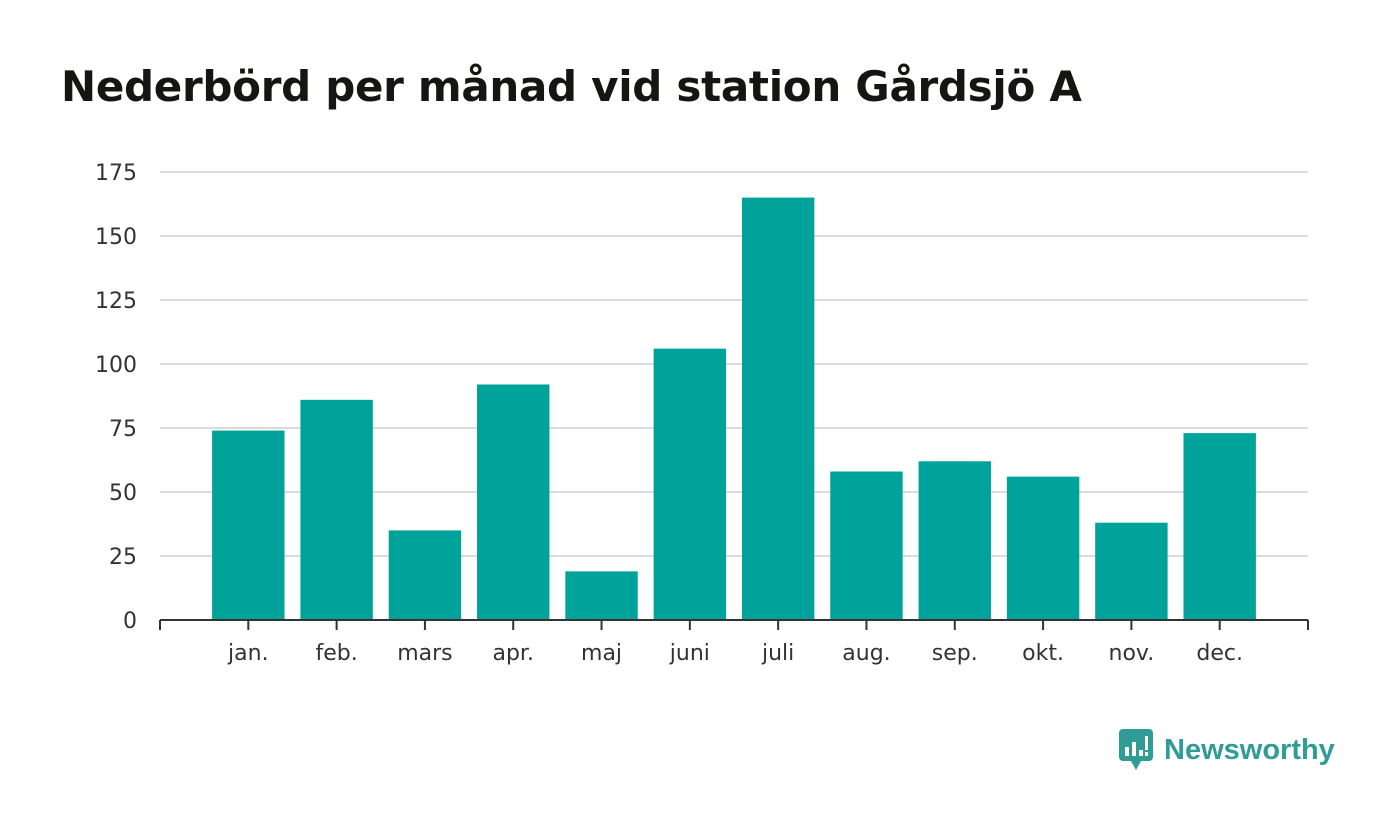 This screenshot has width=1400, height=831. What do you see at coordinates (734, 624) in the screenshot?
I see `axes` at bounding box center [734, 624].